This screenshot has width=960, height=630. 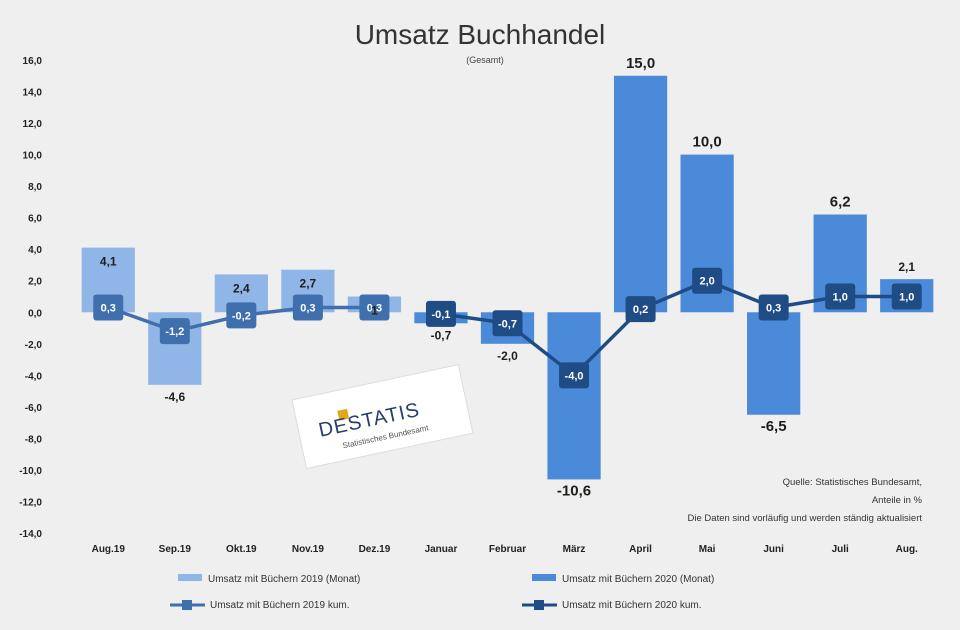 I want to click on y-tick-label: -2,0, so click(x=34, y=345).